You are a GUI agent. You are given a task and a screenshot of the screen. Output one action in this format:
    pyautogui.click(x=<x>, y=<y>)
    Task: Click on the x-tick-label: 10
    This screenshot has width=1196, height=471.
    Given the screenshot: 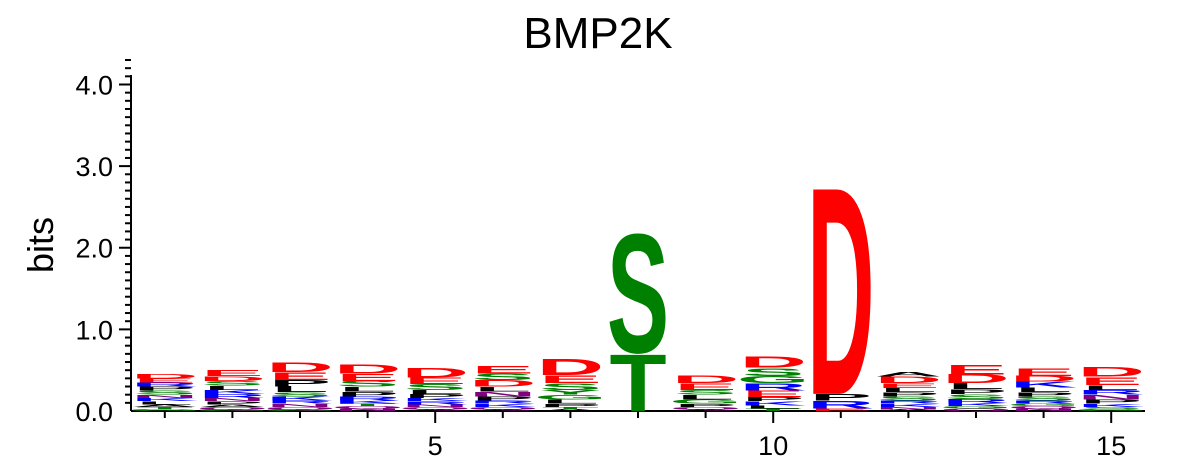 What is the action you would take?
    pyautogui.click(x=773, y=446)
    